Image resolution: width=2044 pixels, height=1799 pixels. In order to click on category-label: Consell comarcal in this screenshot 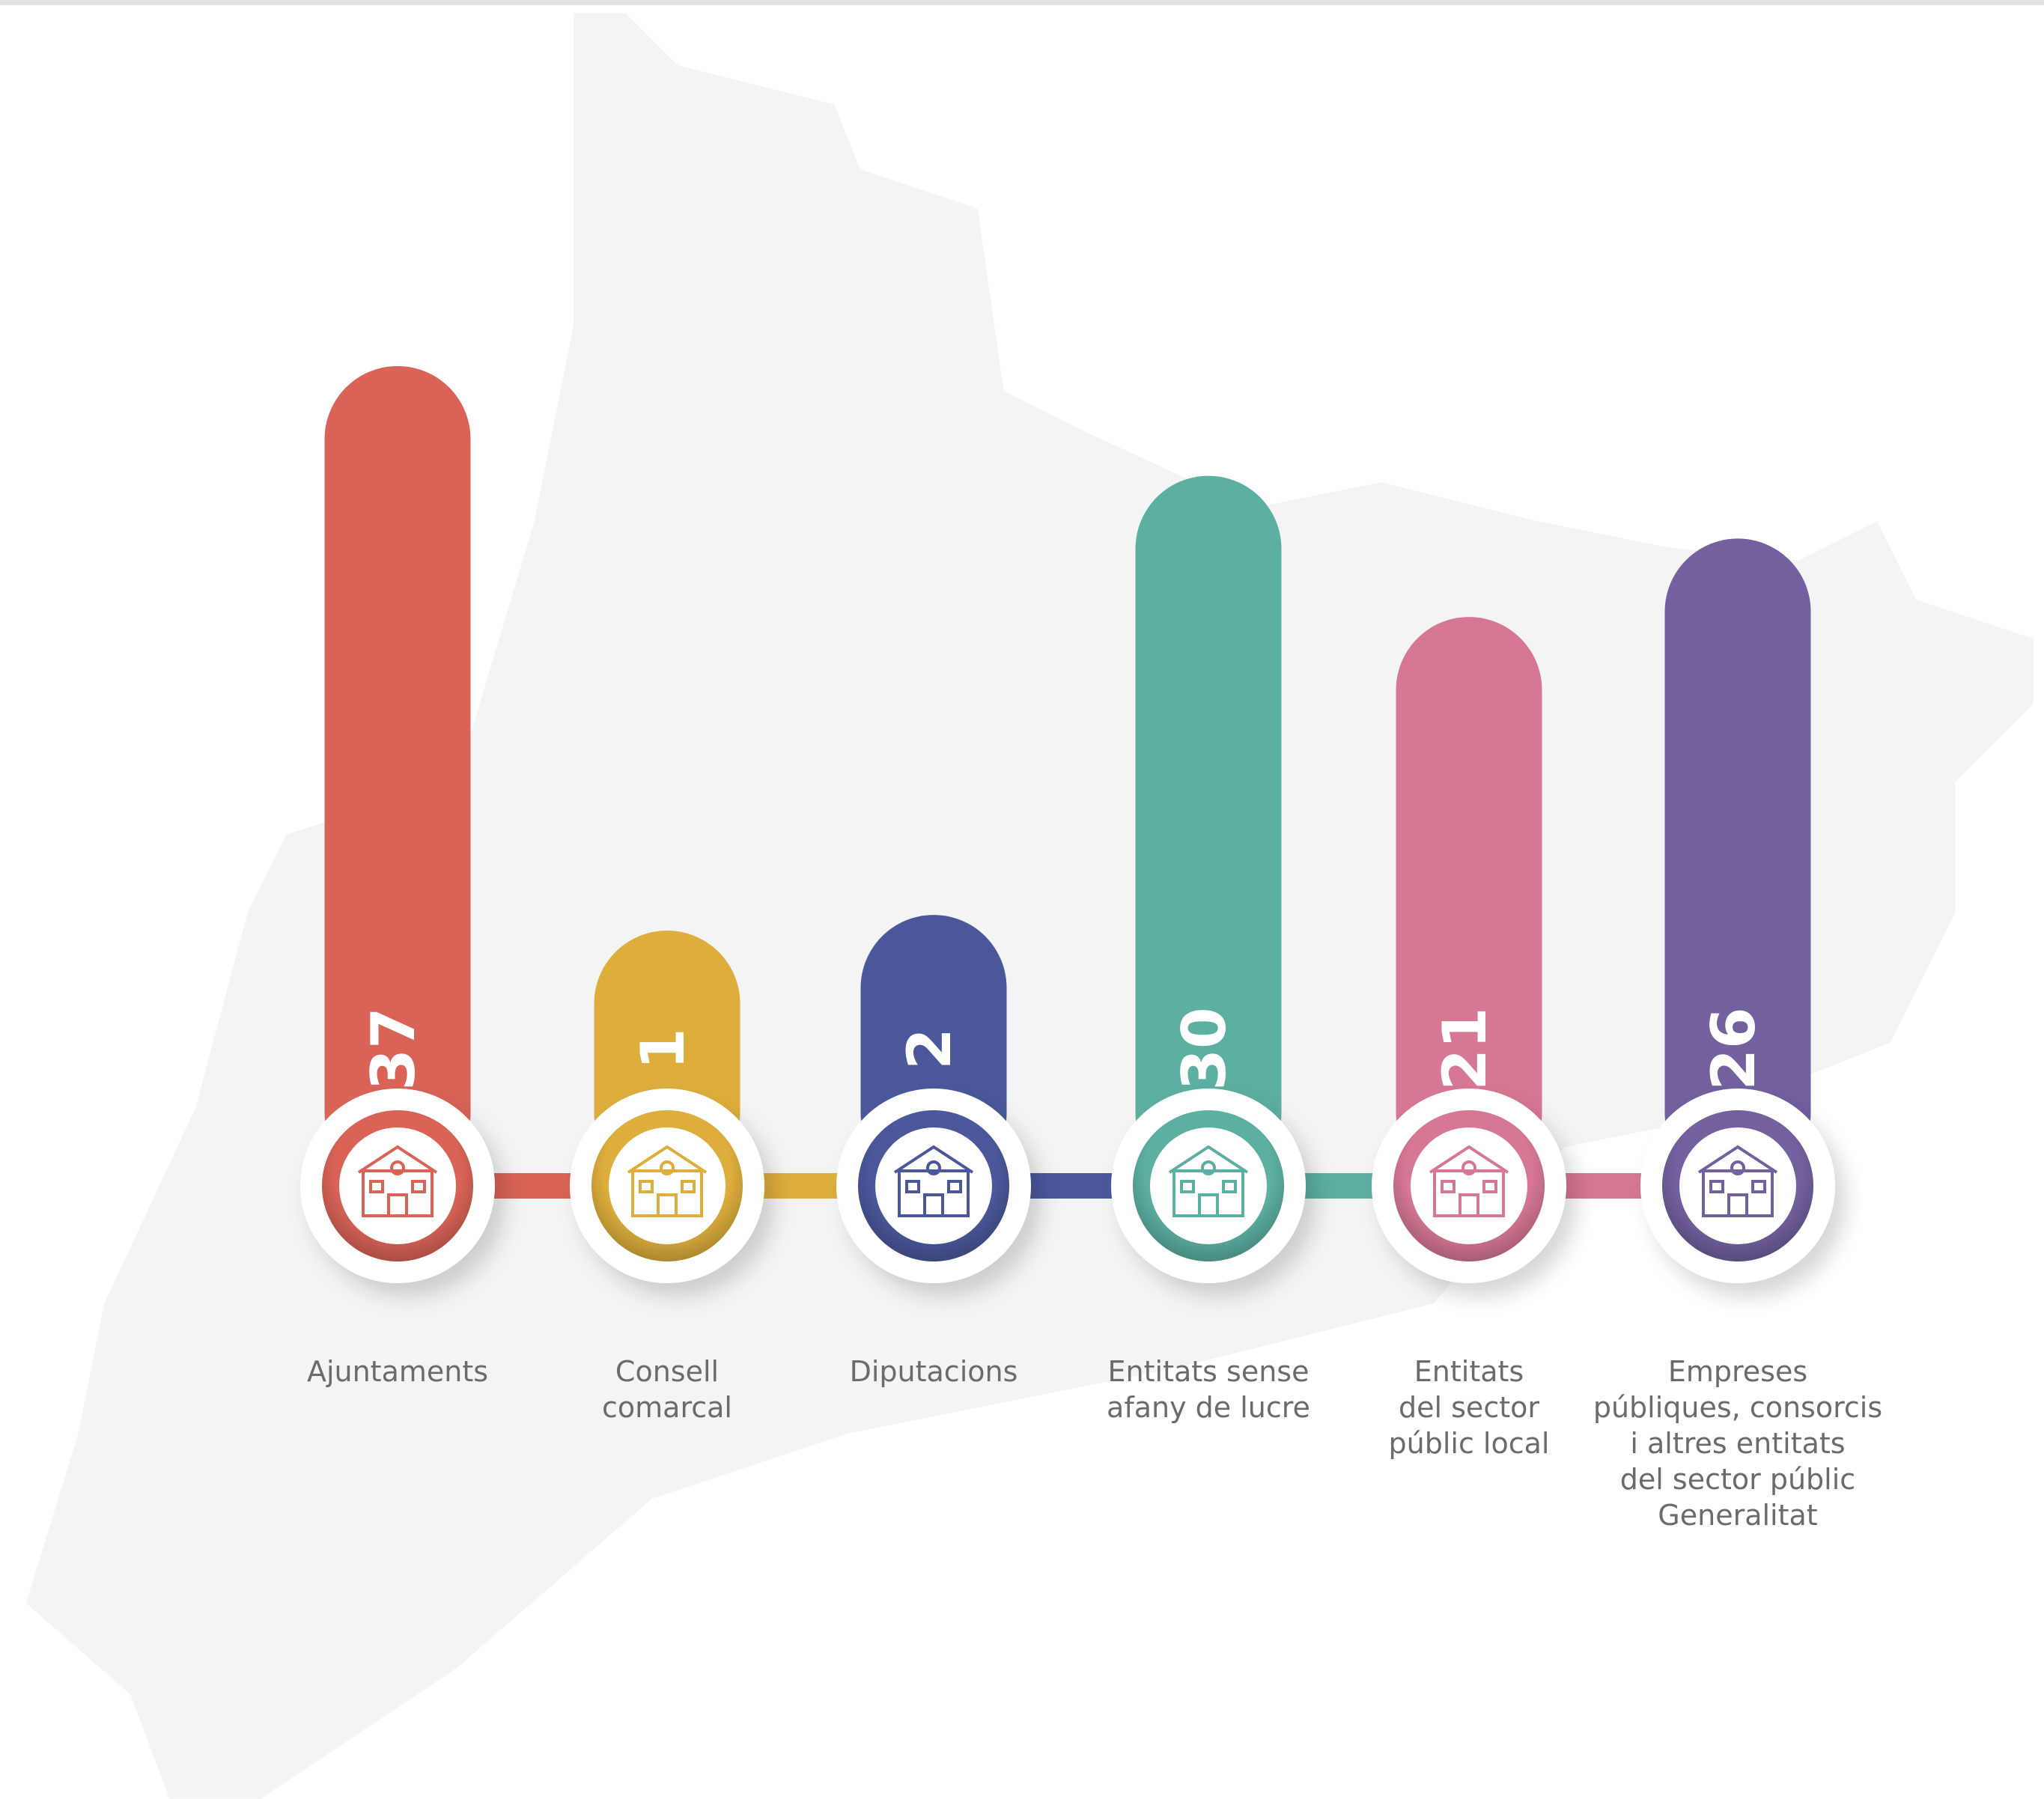, I will do `click(667, 1389)`.